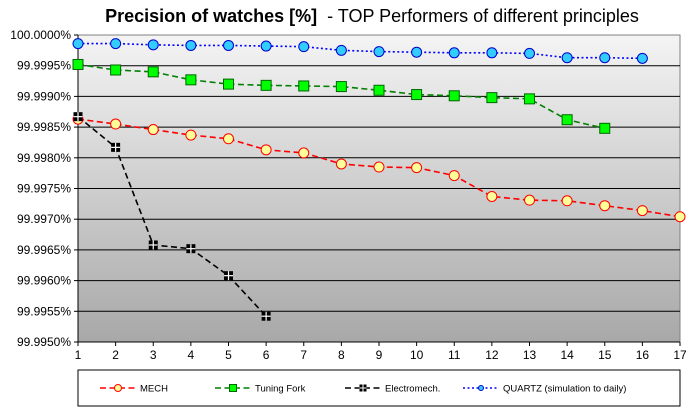 This screenshot has width=690, height=412. What do you see at coordinates (134, 389) in the screenshot?
I see `legend-item: MECH` at bounding box center [134, 389].